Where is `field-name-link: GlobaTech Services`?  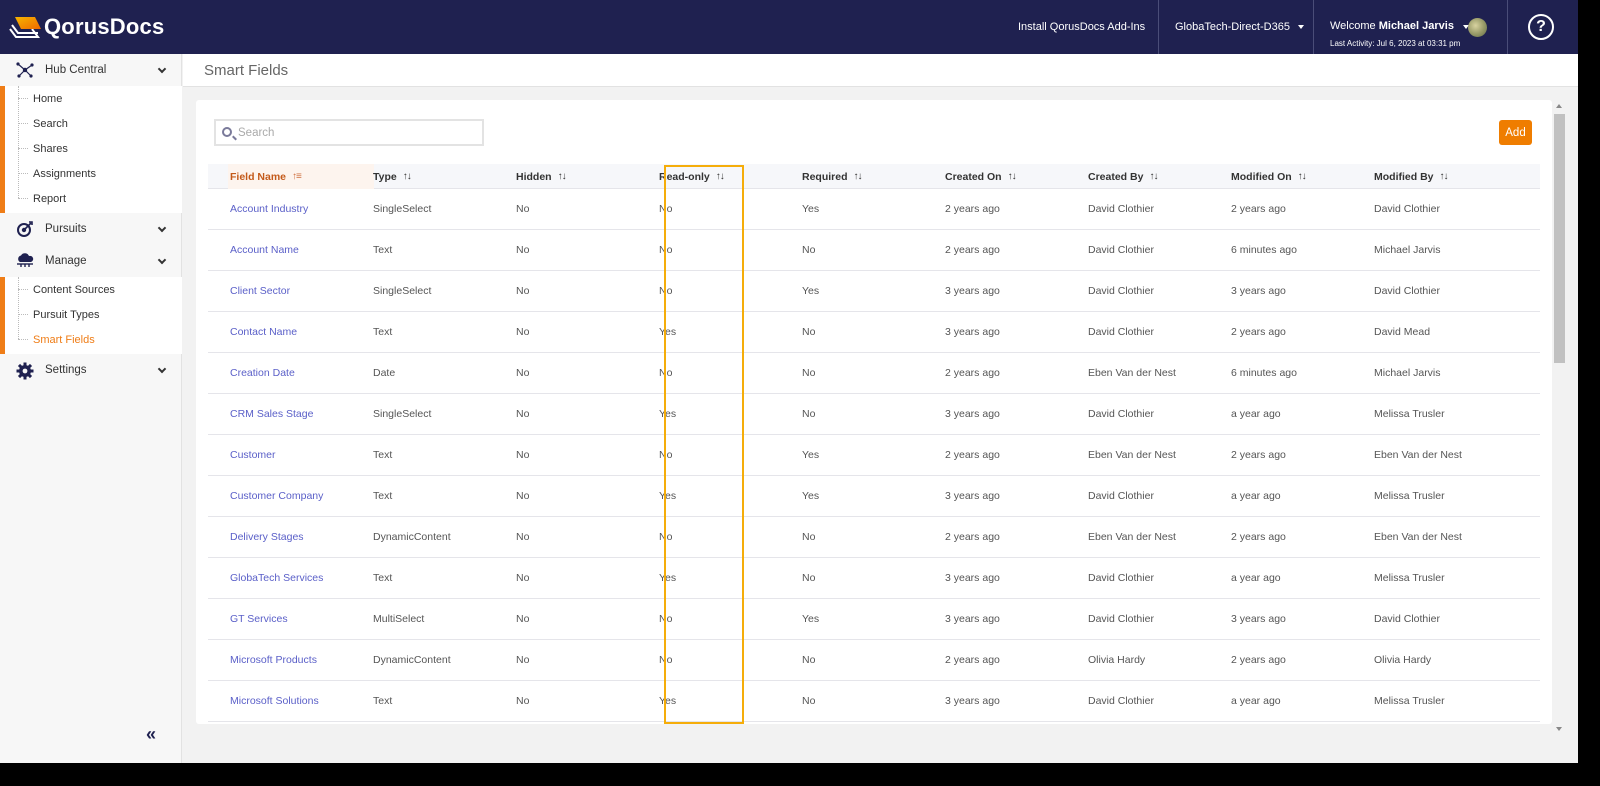 field-name-link: GlobaTech Services is located at coordinates (277, 578).